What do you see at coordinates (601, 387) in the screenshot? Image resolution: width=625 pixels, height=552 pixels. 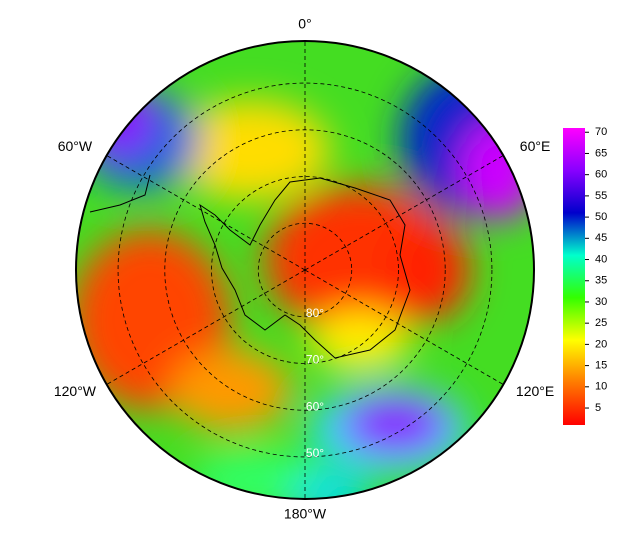 I see `colorbar-tick-label: 10` at bounding box center [601, 387].